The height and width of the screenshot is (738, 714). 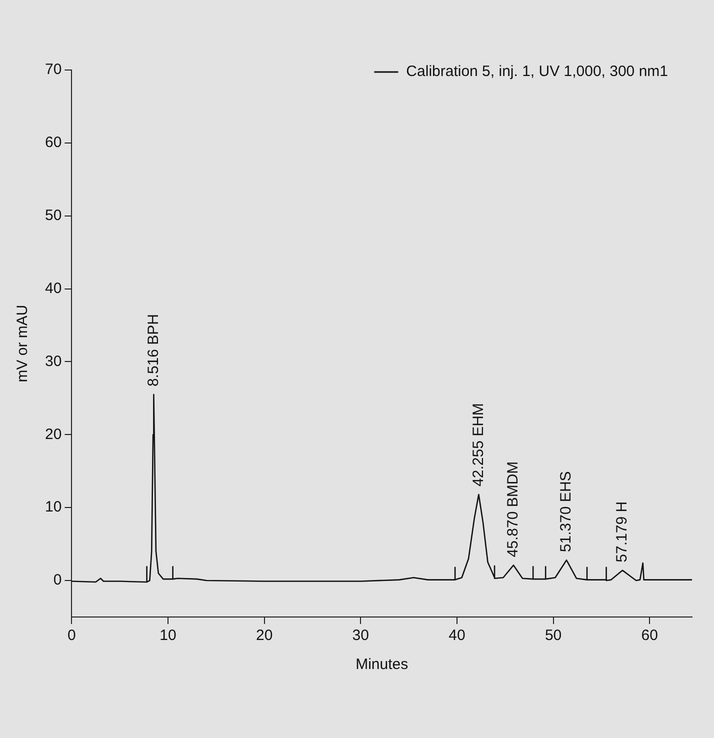 I want to click on x-axis-title: Minutes, so click(x=382, y=665).